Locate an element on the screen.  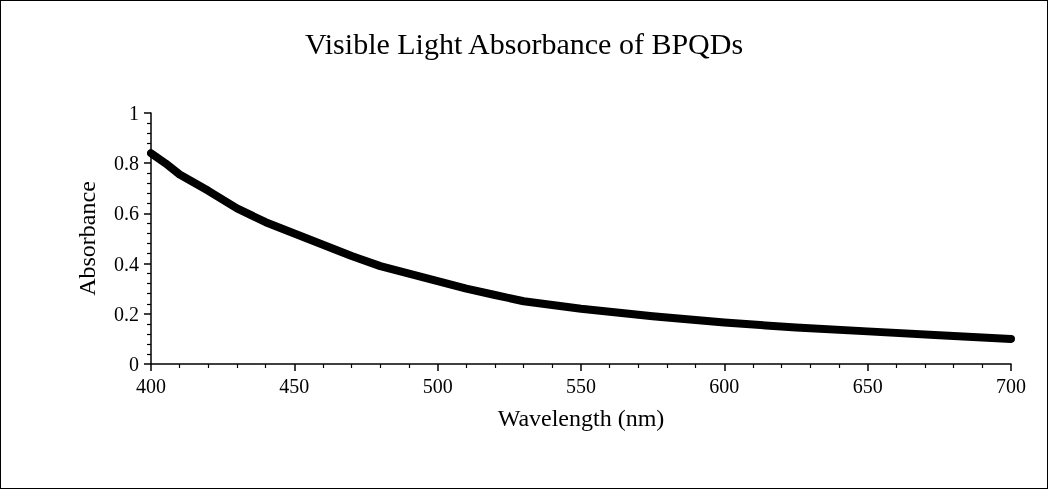
chart-title: Visible Light Absorbance of BPQDs is located at coordinates (524, 43).